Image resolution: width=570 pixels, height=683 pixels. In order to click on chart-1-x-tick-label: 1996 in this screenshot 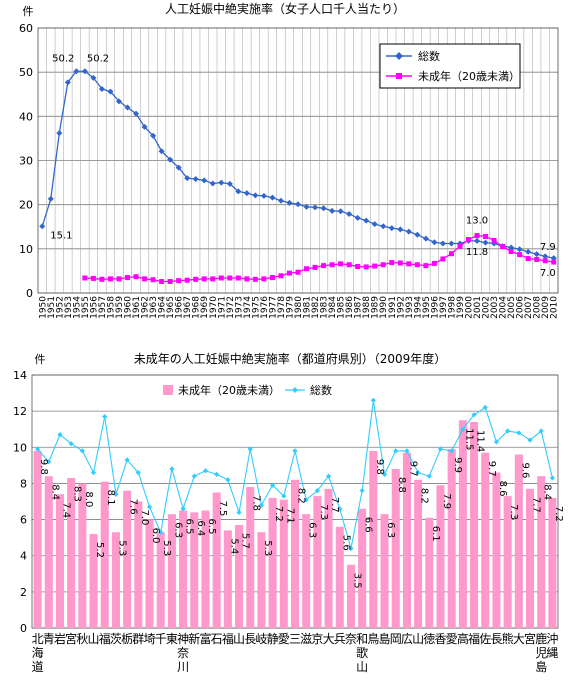, I will do `click(435, 307)`.